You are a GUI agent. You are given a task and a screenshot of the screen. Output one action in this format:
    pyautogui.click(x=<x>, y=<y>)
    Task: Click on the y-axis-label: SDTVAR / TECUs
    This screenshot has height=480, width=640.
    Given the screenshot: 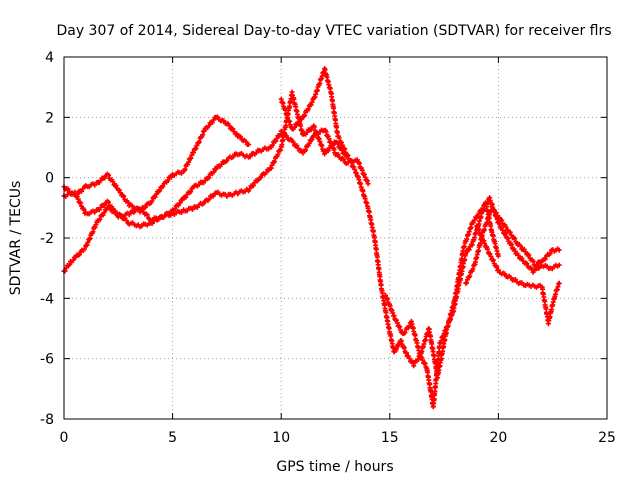 What is the action you would take?
    pyautogui.click(x=16, y=238)
    